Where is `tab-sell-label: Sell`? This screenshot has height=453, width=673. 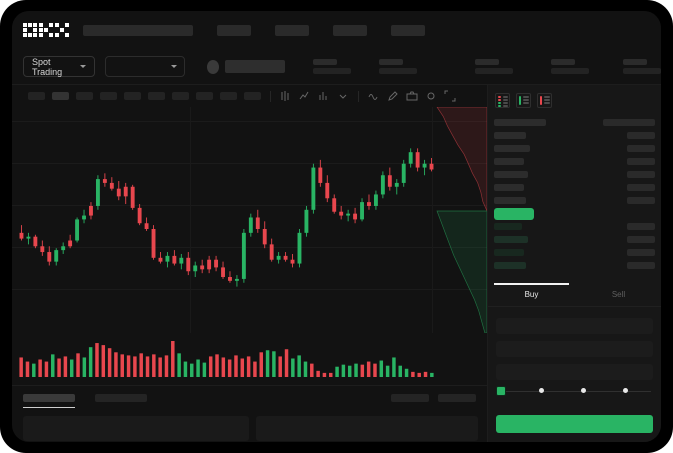
tab-sell-label: Sell is located at coordinates (618, 294).